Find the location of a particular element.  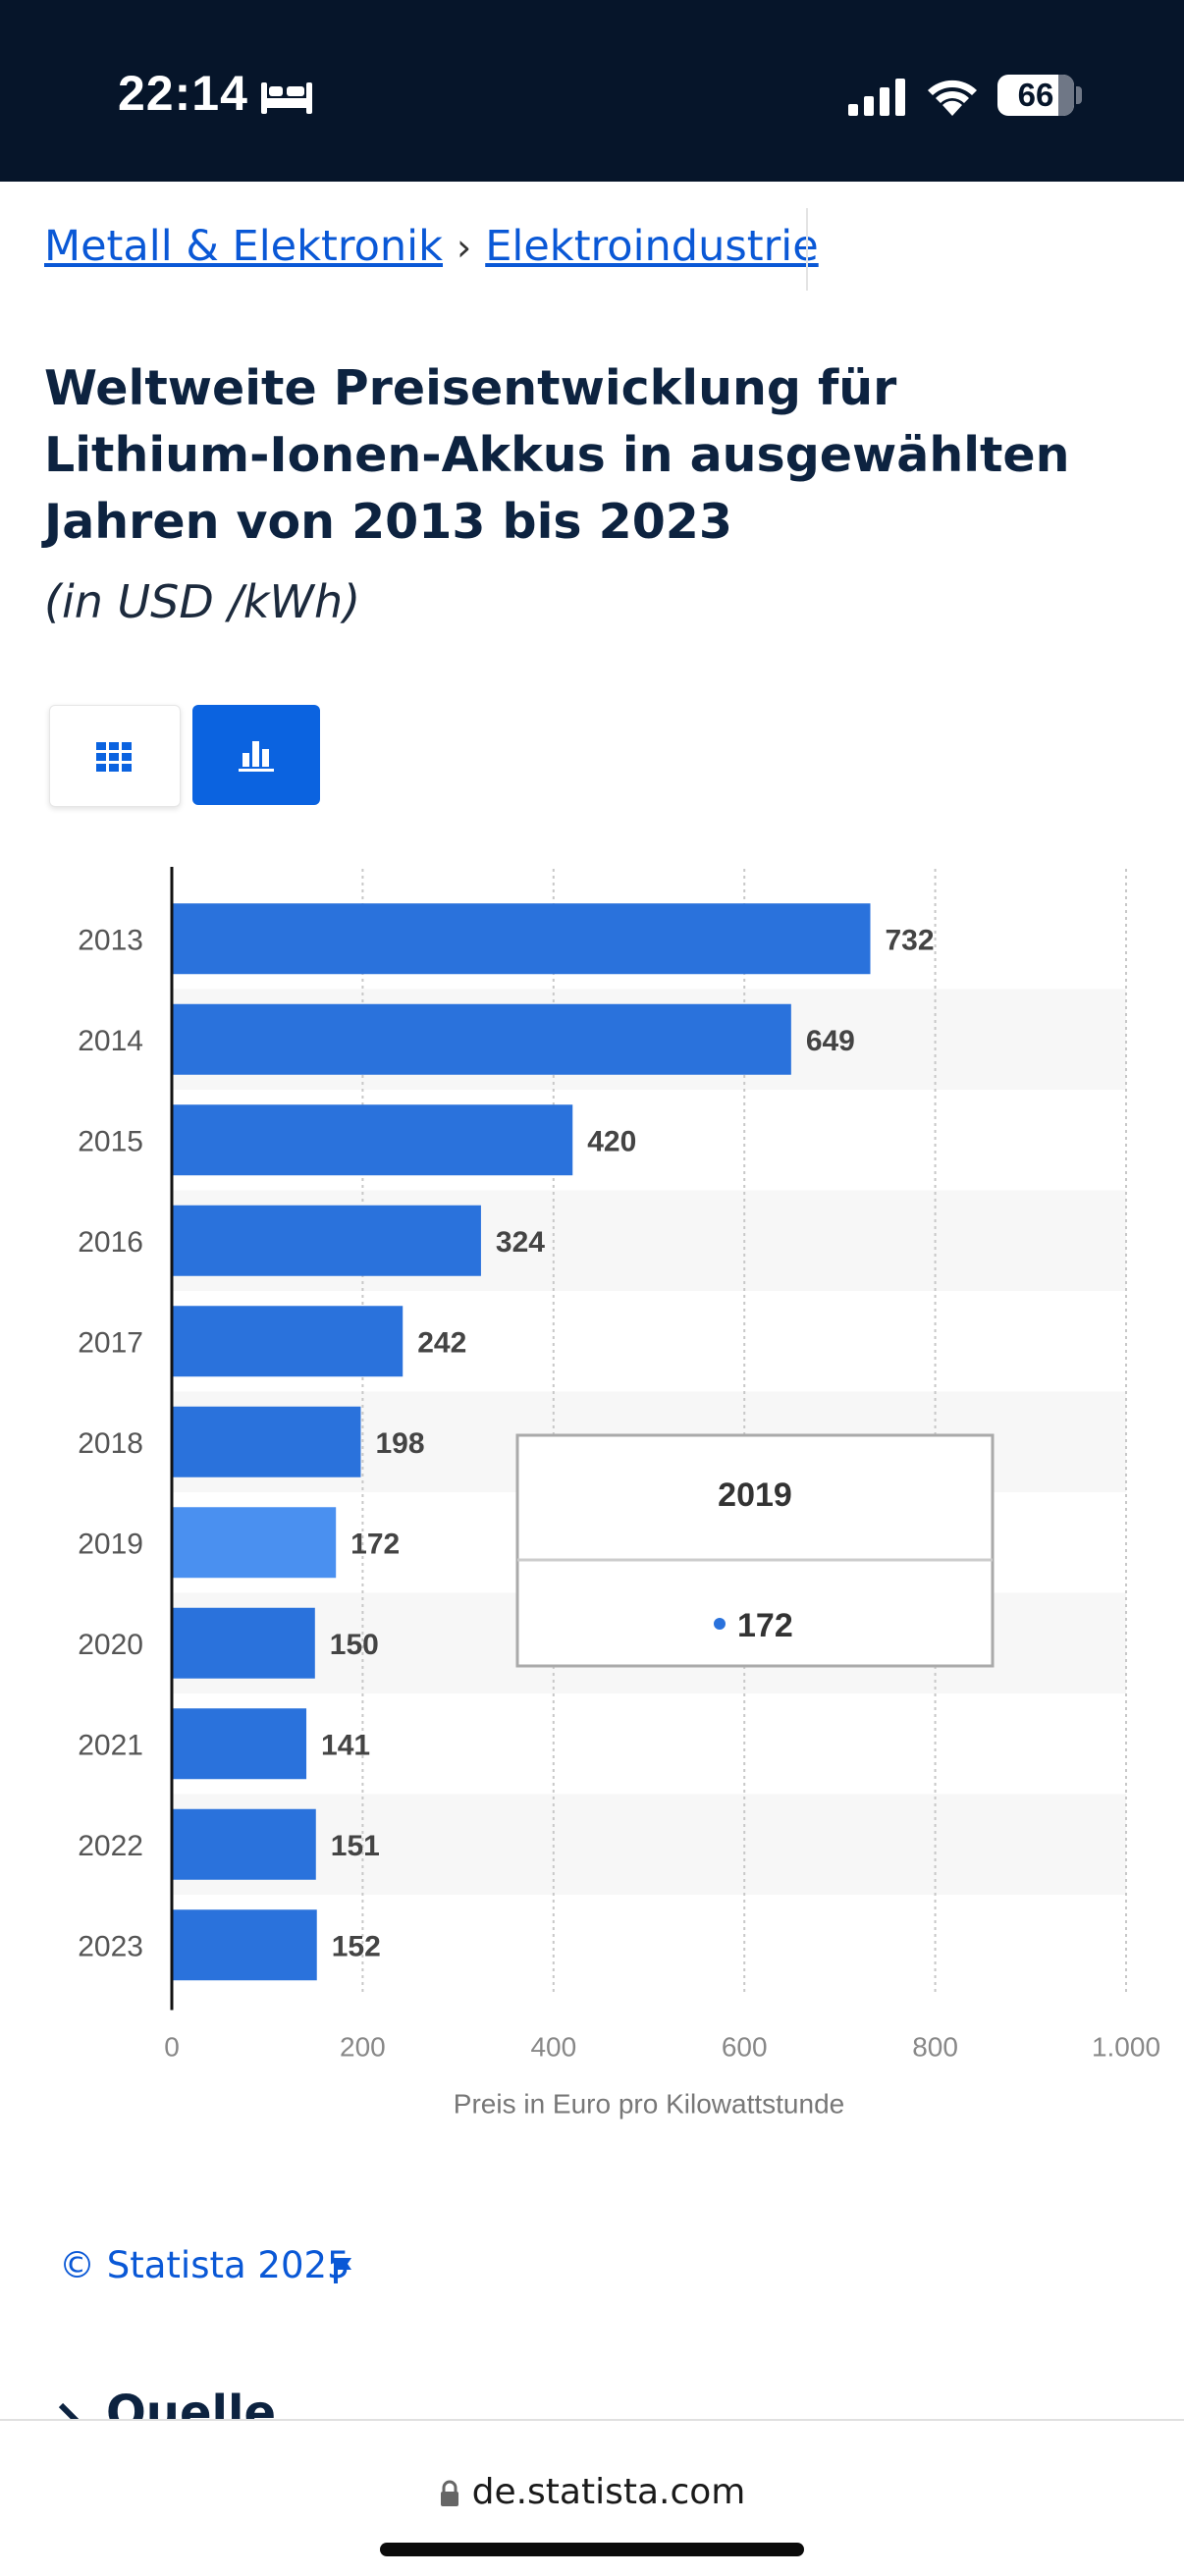

bar-2022 is located at coordinates (244, 1844).